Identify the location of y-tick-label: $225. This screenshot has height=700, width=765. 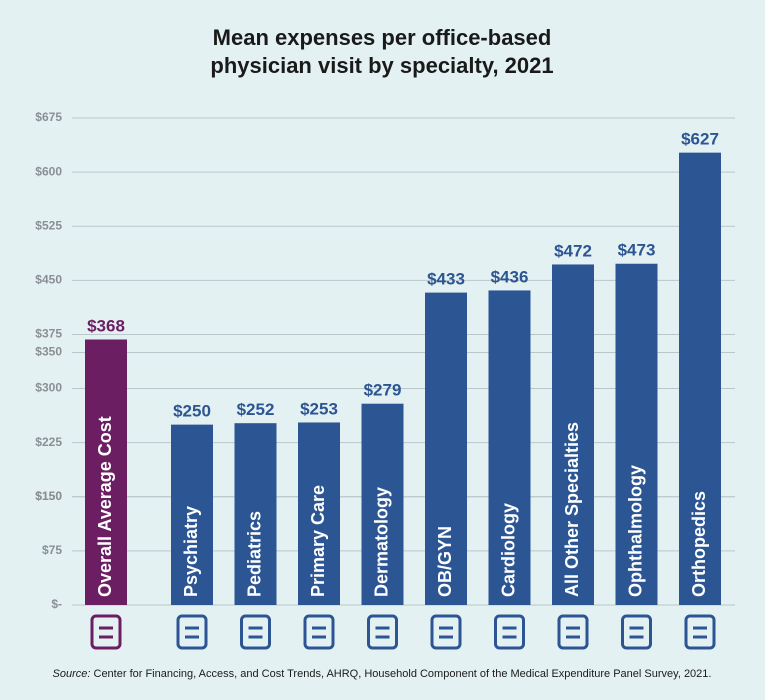
(48, 442).